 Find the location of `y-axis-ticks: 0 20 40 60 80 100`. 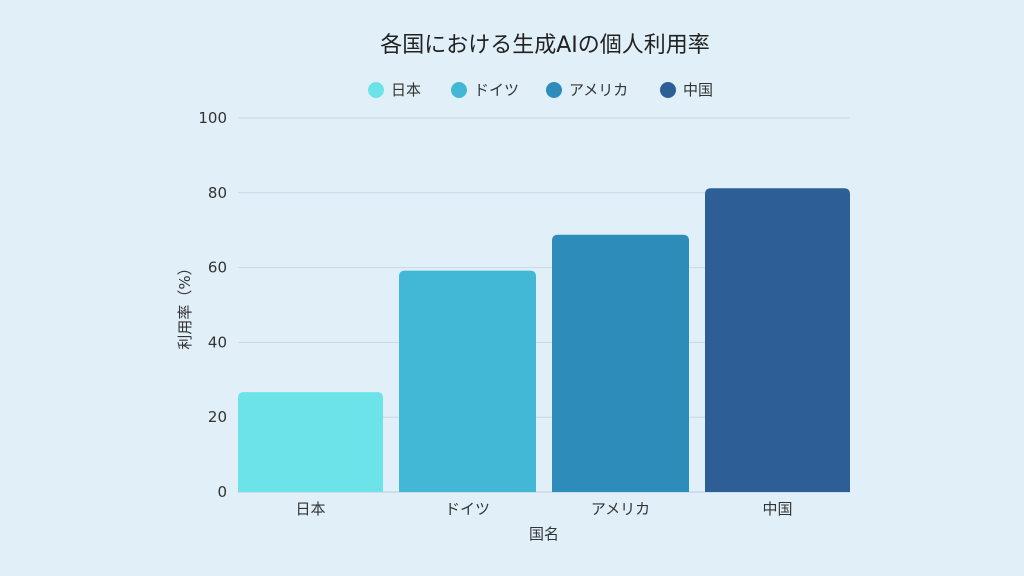

y-axis-ticks: 0 20 40 60 80 100 is located at coordinates (212, 305).